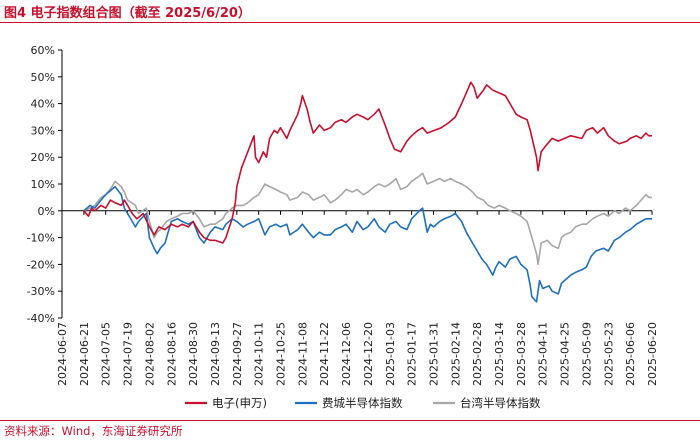 This screenshot has height=441, width=700. I want to click on x-tick-label: 2024-11-22, so click(324, 354).